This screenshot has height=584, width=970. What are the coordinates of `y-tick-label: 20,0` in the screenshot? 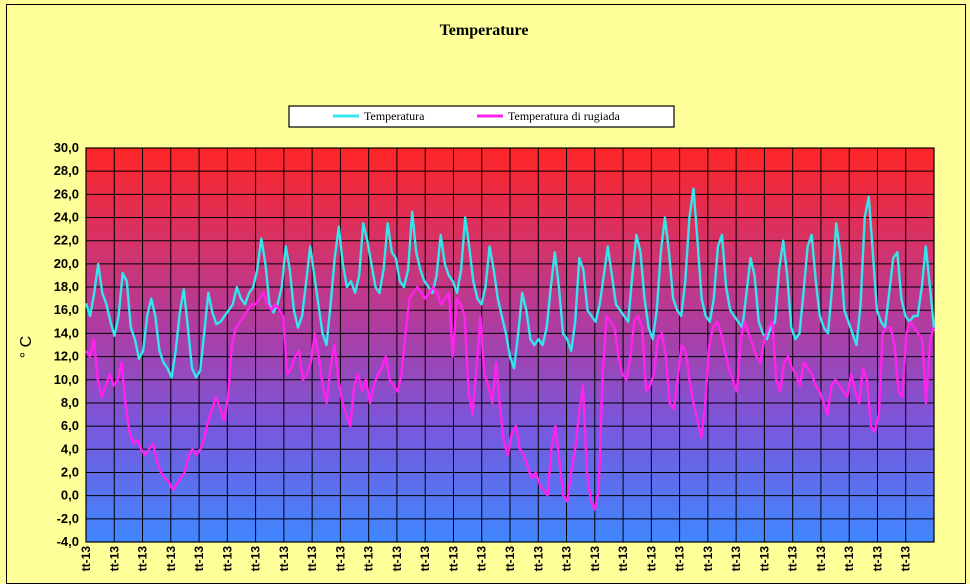 It's located at (66, 263).